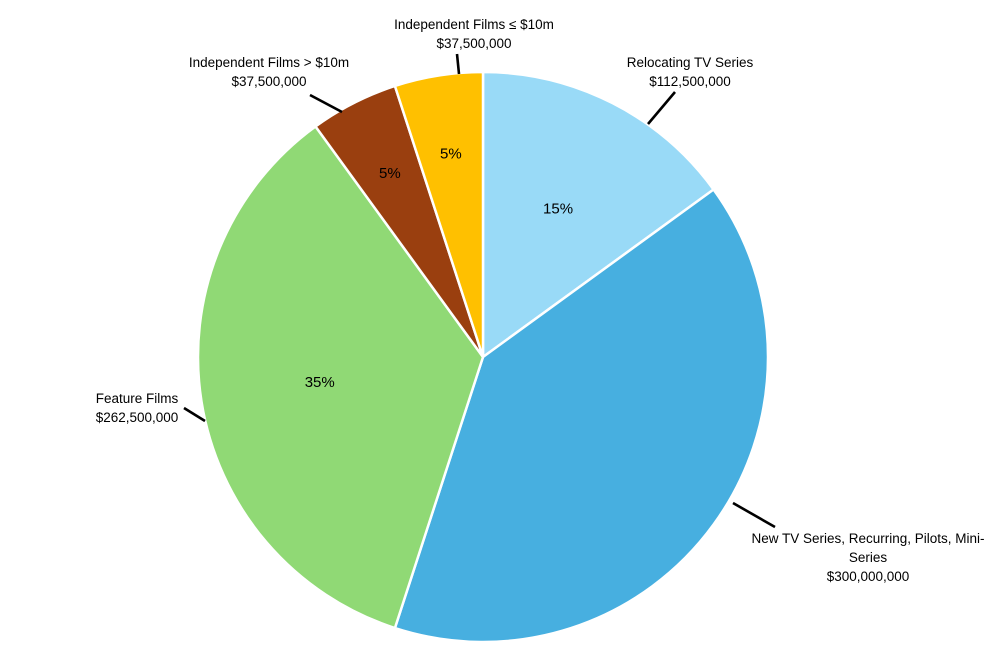 This screenshot has width=998, height=655. What do you see at coordinates (474, 34) in the screenshot?
I see `slice-label-independent-films-10m: Independent Films ≤ $10m $37,500,000` at bounding box center [474, 34].